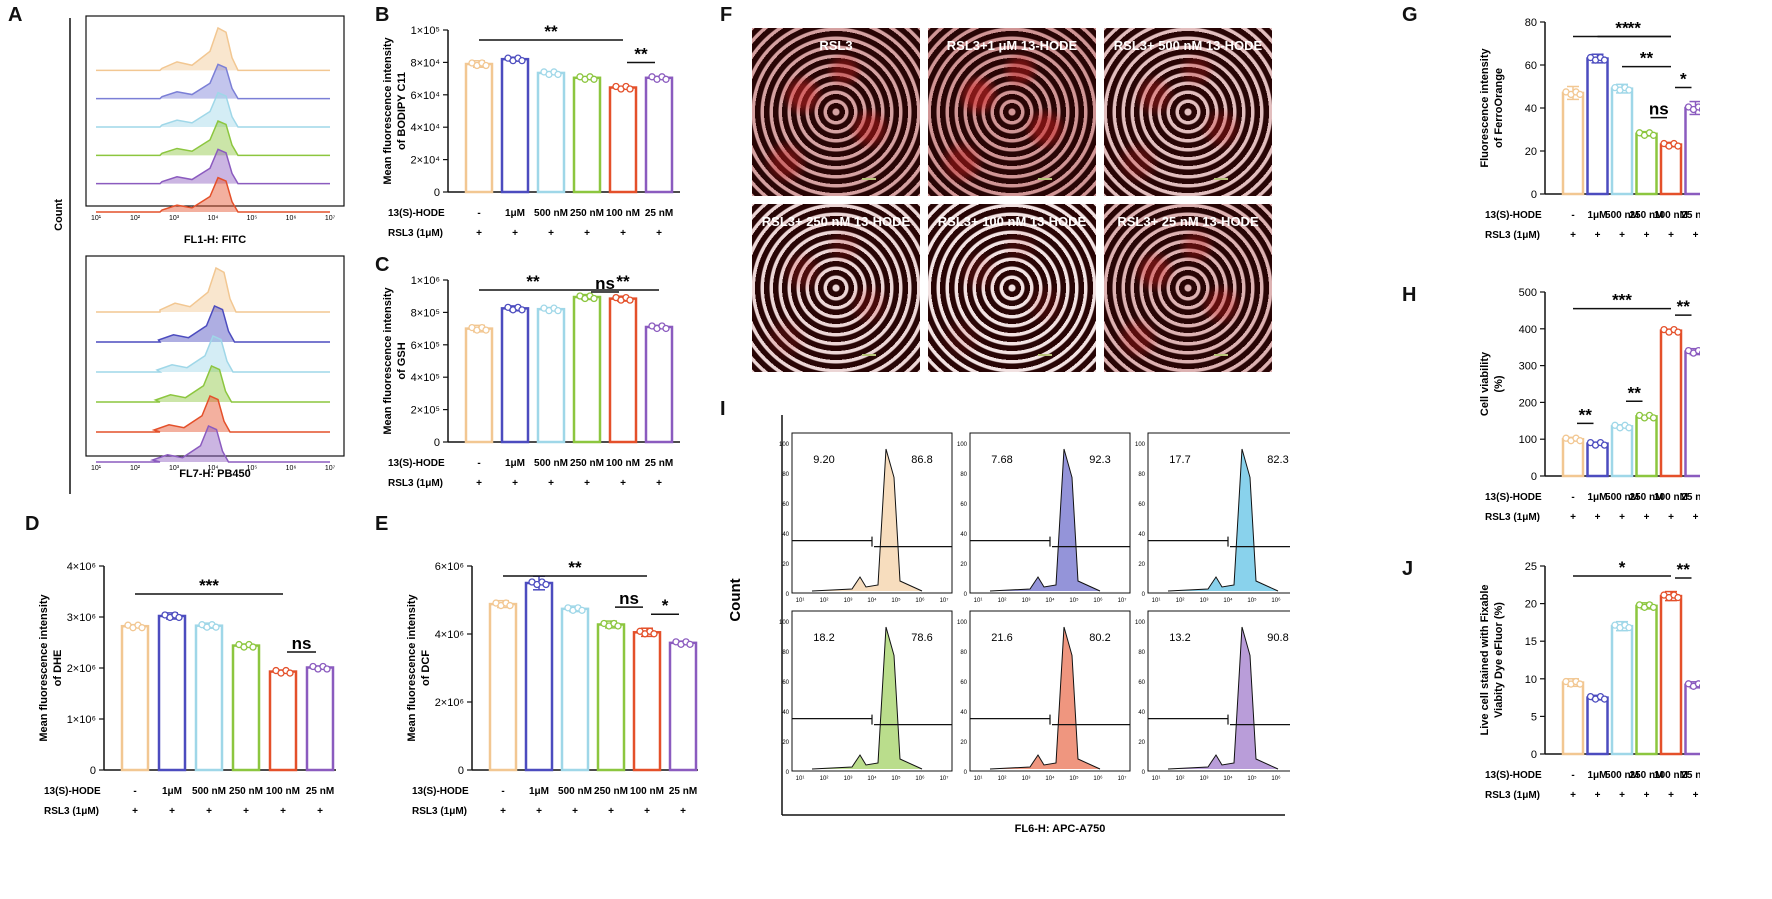 The image size is (1772, 899). Describe the element at coordinates (1531, 109) in the screenshot. I see `chart-g-ytick-label: 40` at that location.